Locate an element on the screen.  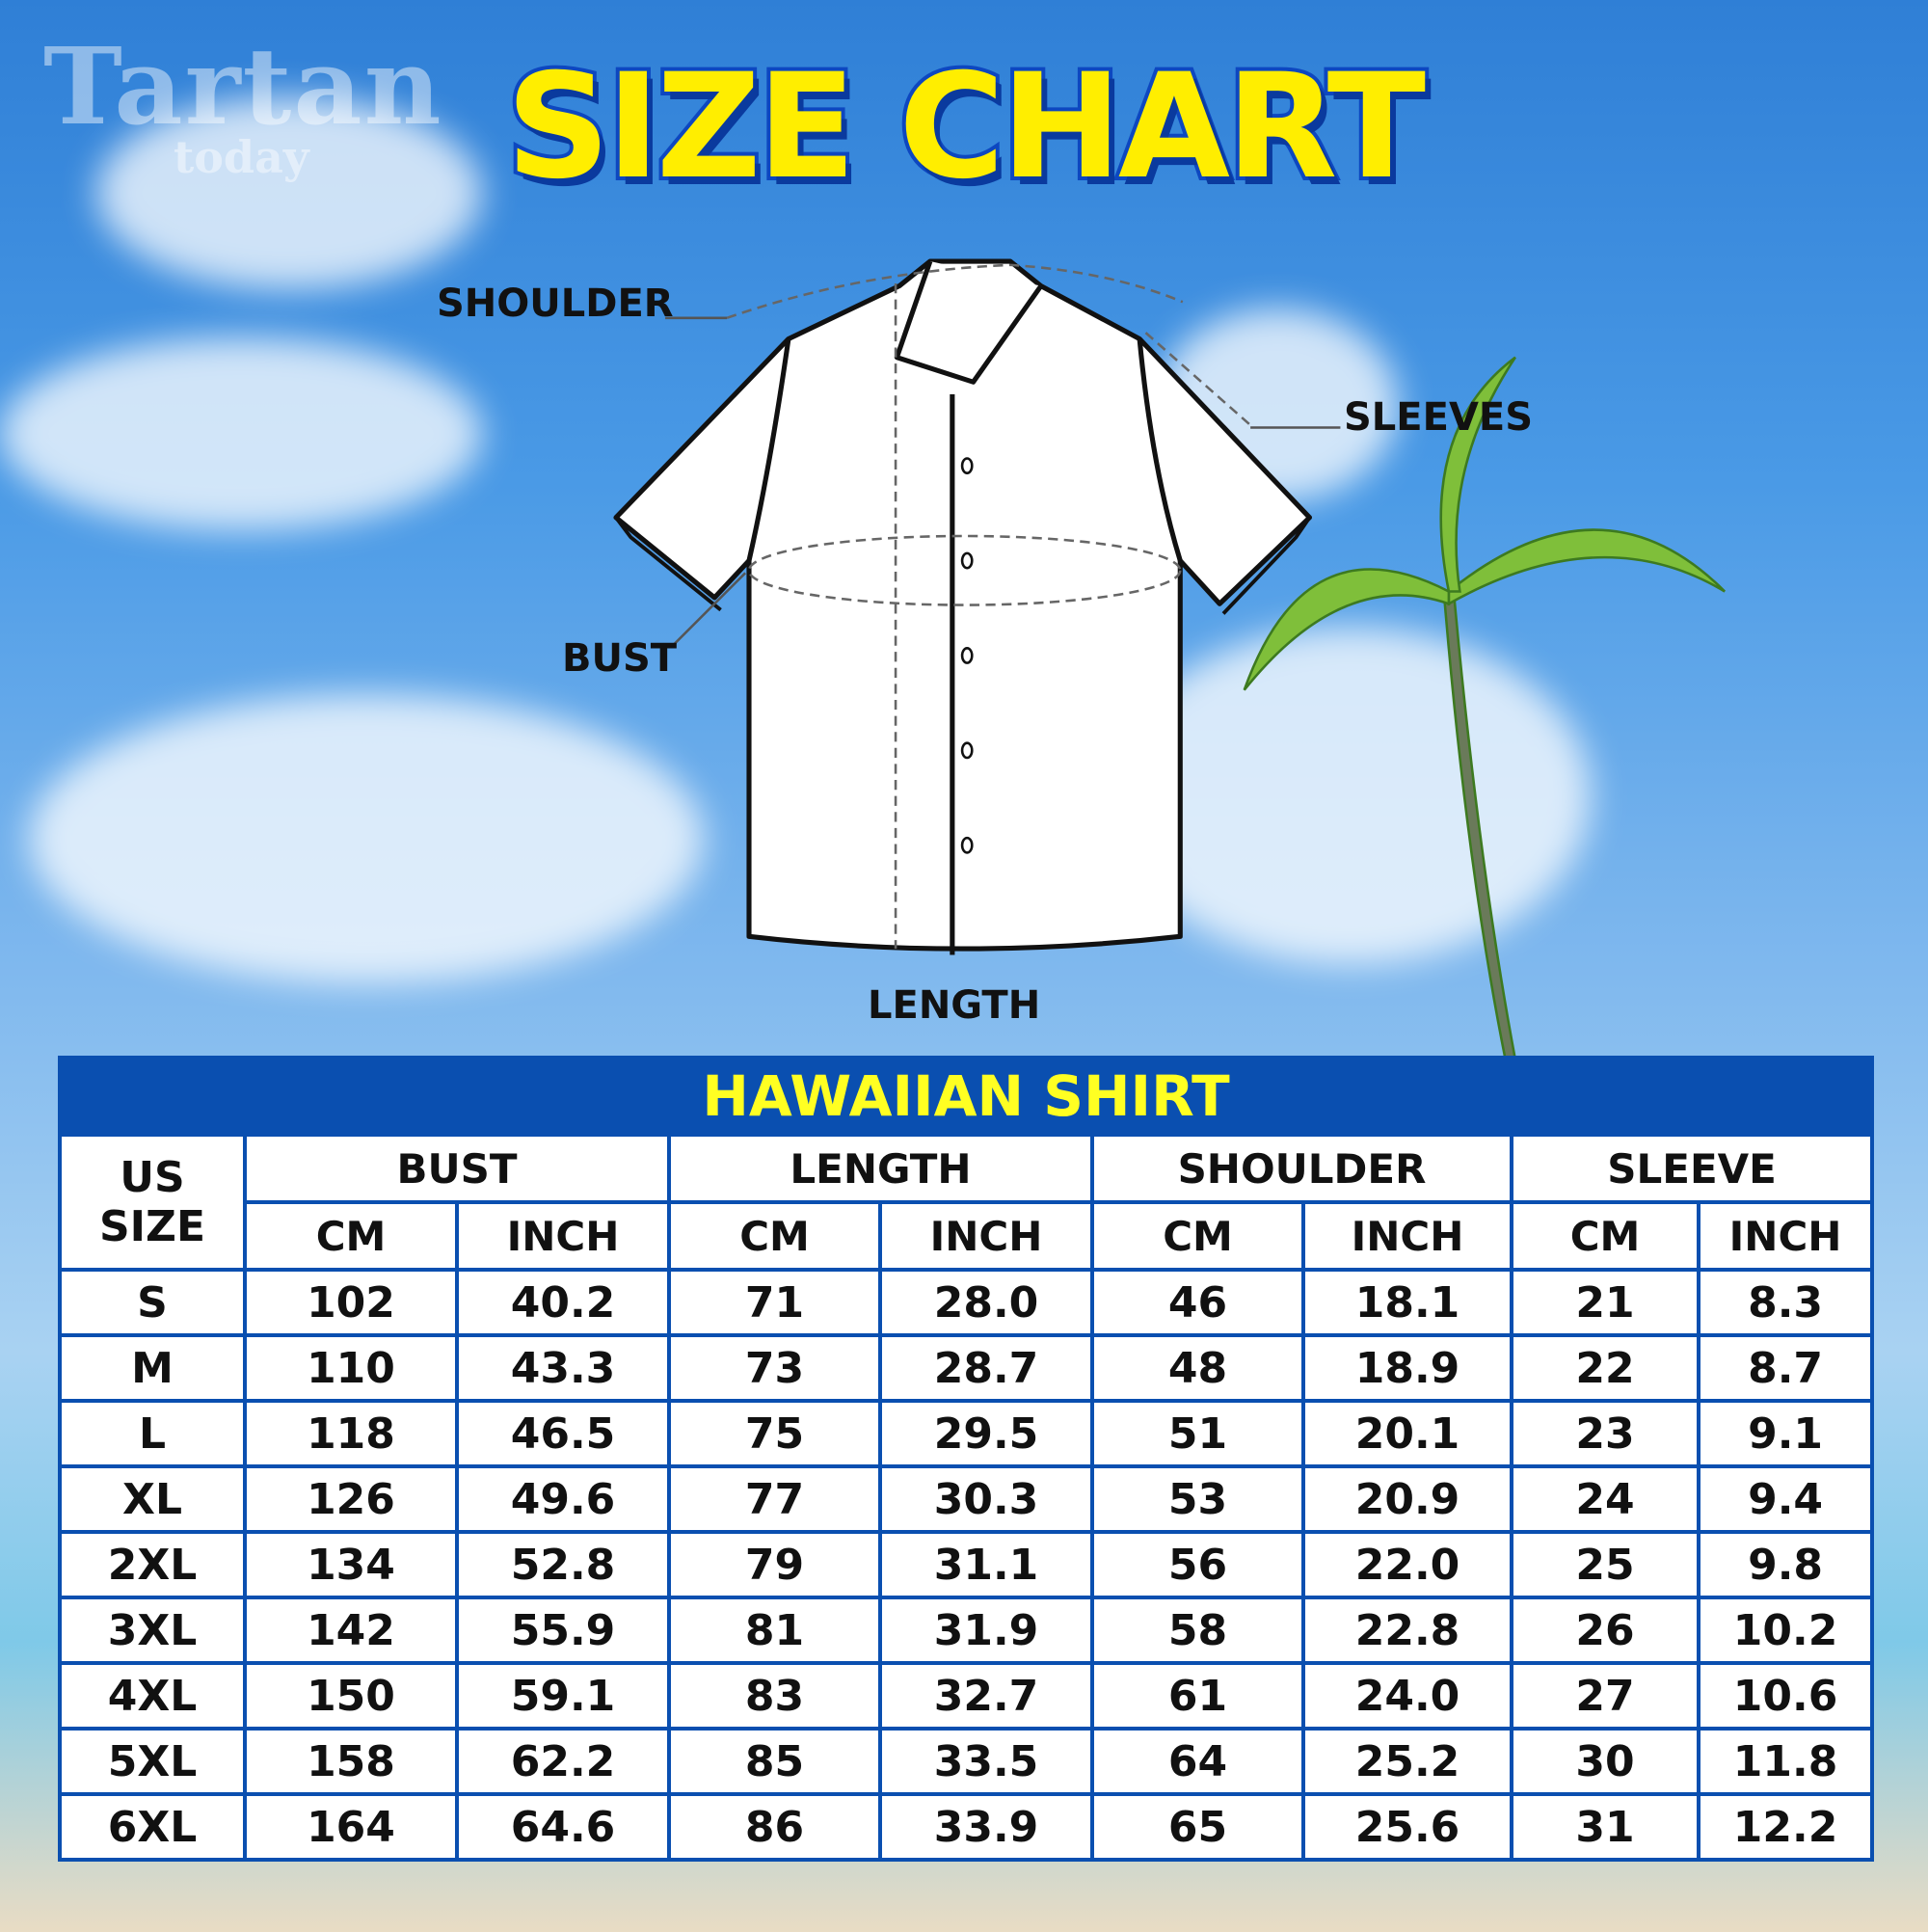
value-cell: 164 is located at coordinates (351, 1827).